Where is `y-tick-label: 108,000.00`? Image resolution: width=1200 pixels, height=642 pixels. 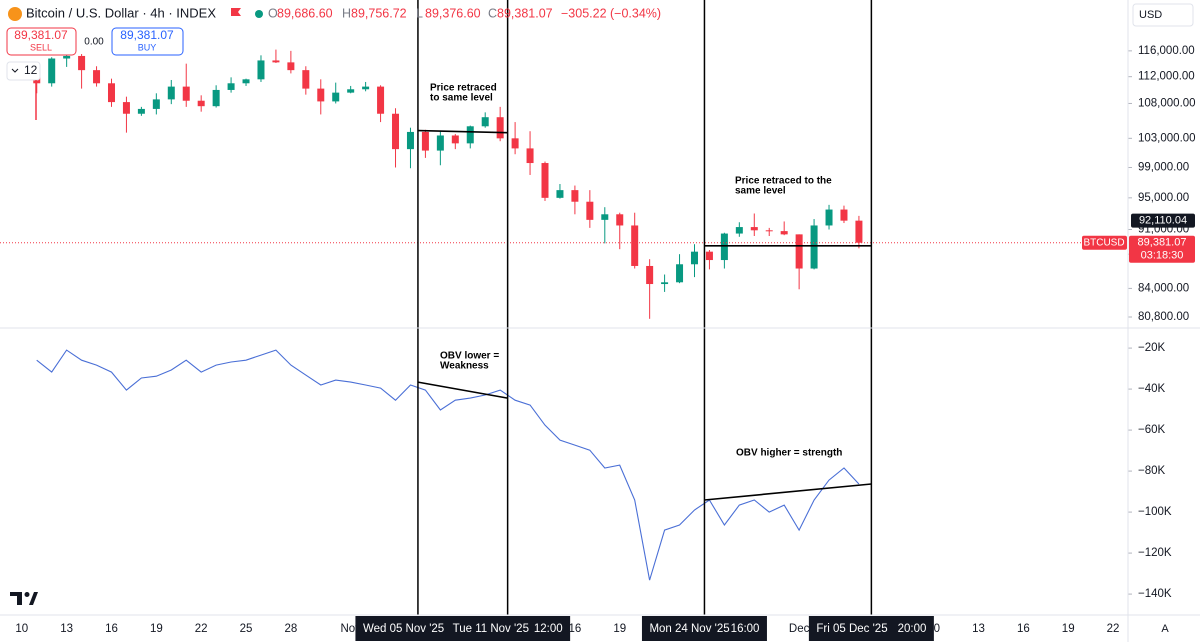
y-tick-label: 108,000.00 is located at coordinates (1167, 103).